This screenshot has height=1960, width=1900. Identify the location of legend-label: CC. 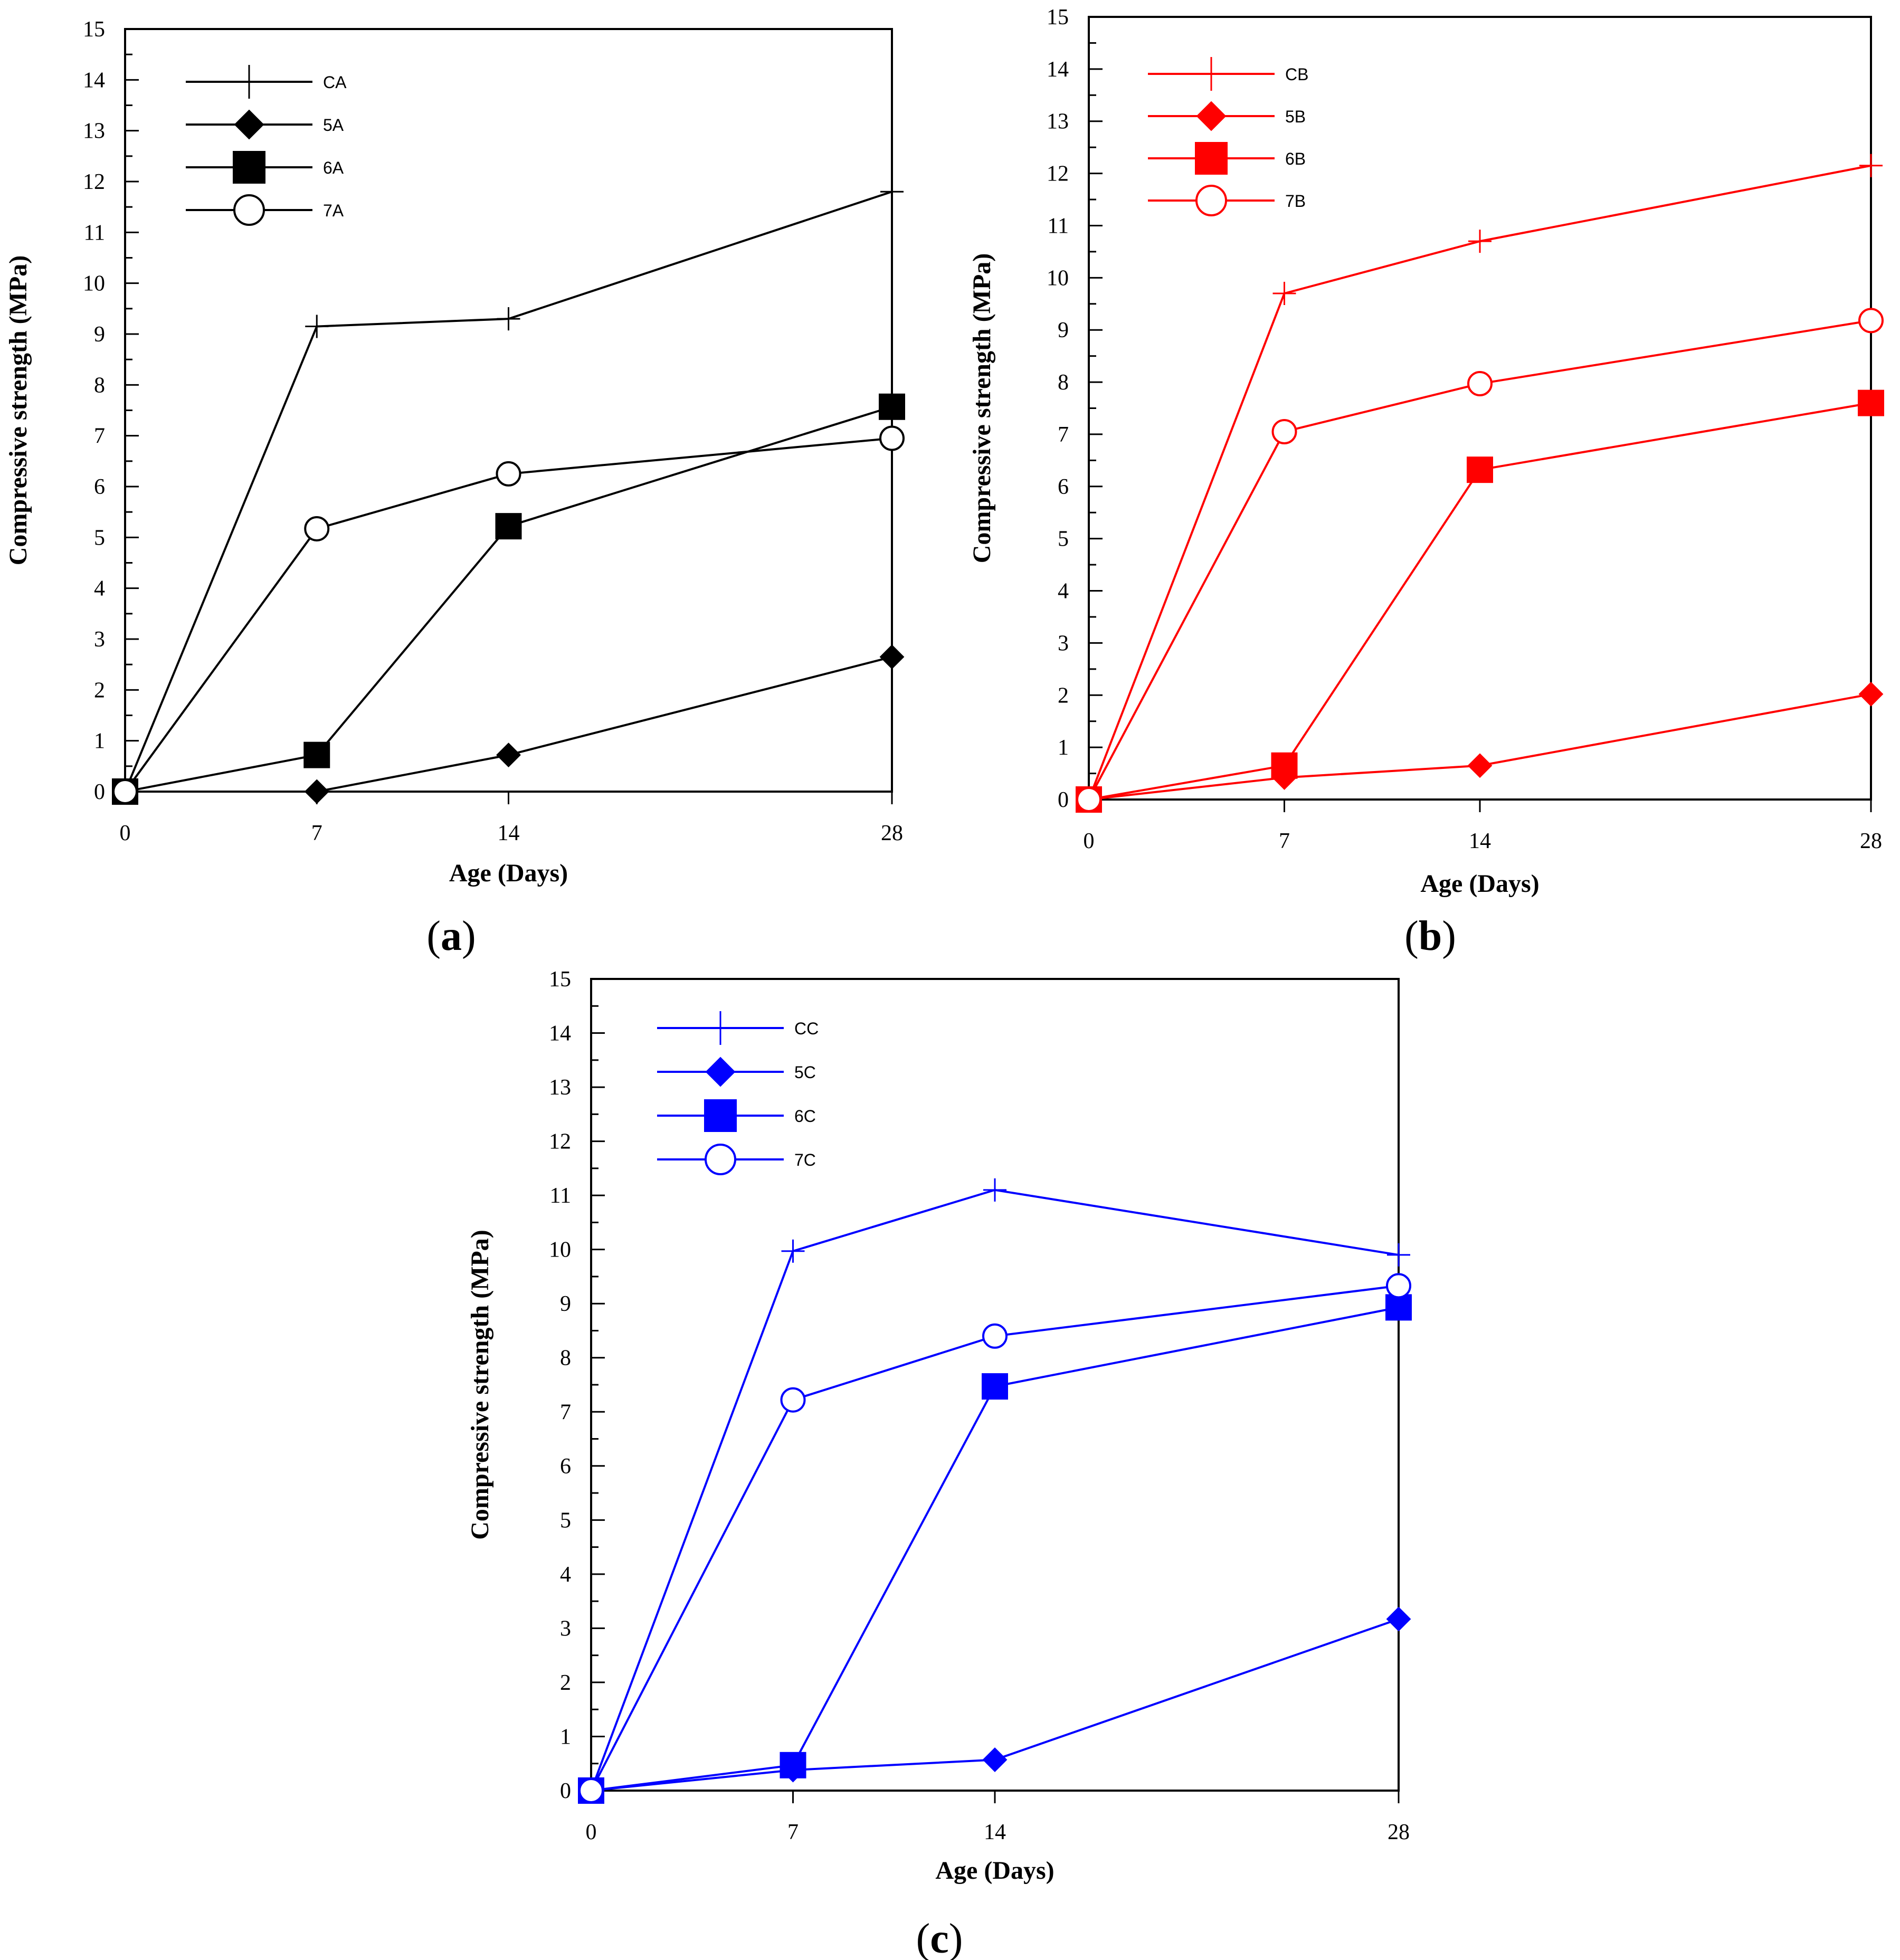
(806, 1028).